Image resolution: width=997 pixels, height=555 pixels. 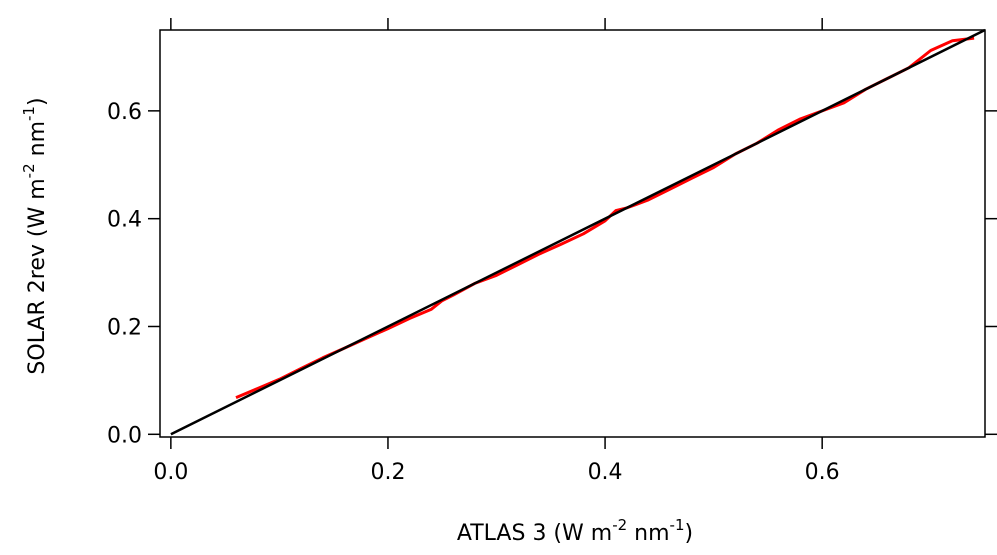 I want to click on x-axis-title-sup2: -1, so click(x=677, y=525).